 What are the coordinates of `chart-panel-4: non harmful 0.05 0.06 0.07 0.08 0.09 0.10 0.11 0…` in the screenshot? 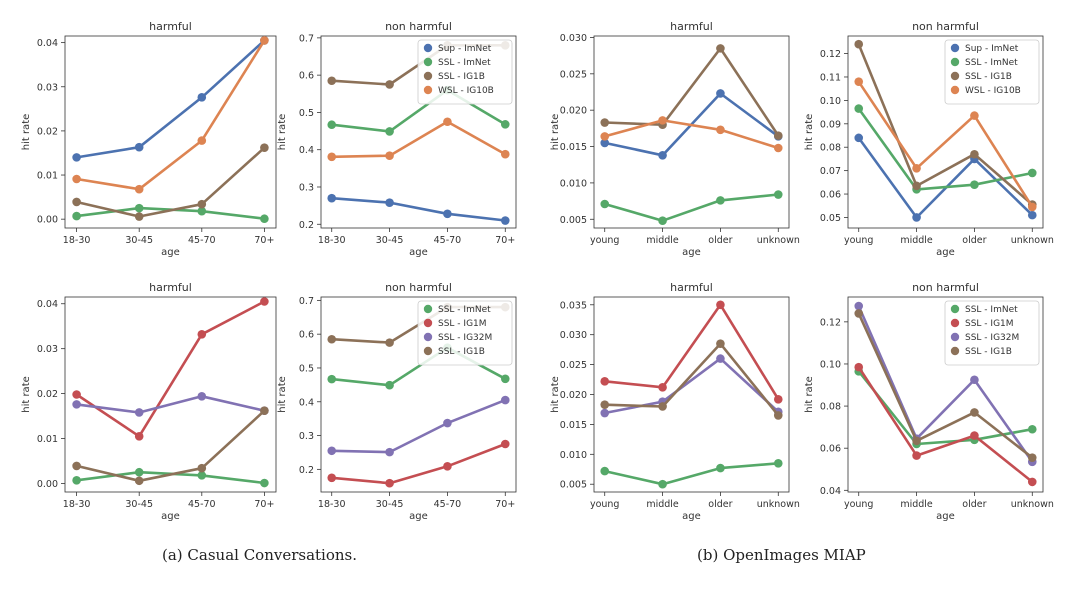 It's located at (929, 139).